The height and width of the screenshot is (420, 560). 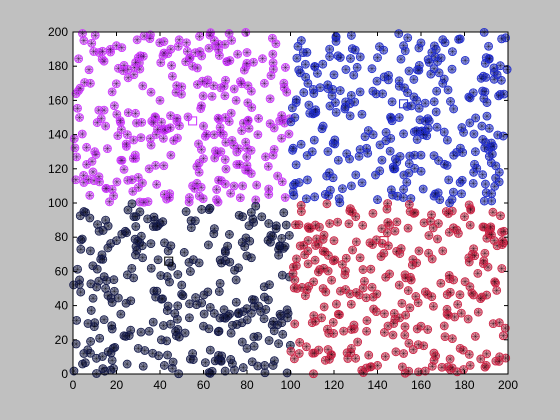 What do you see at coordinates (508, 385) in the screenshot?
I see `x-tick-label: 200` at bounding box center [508, 385].